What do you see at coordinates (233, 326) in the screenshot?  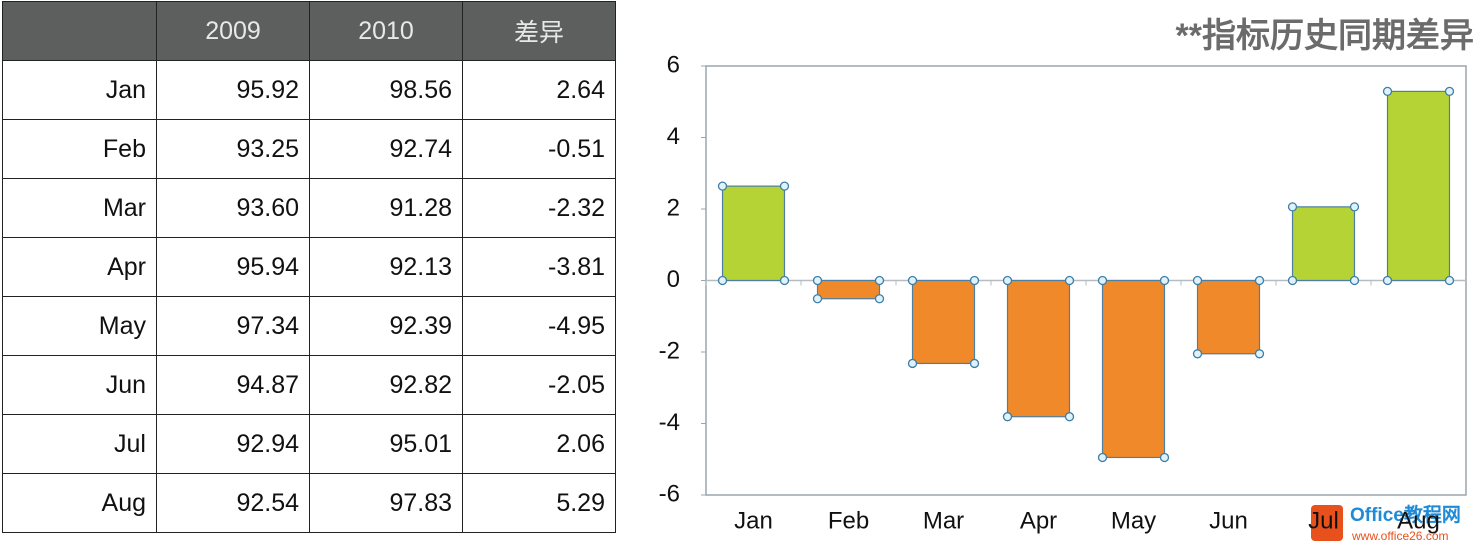 I see `value-cell: 97.34` at bounding box center [233, 326].